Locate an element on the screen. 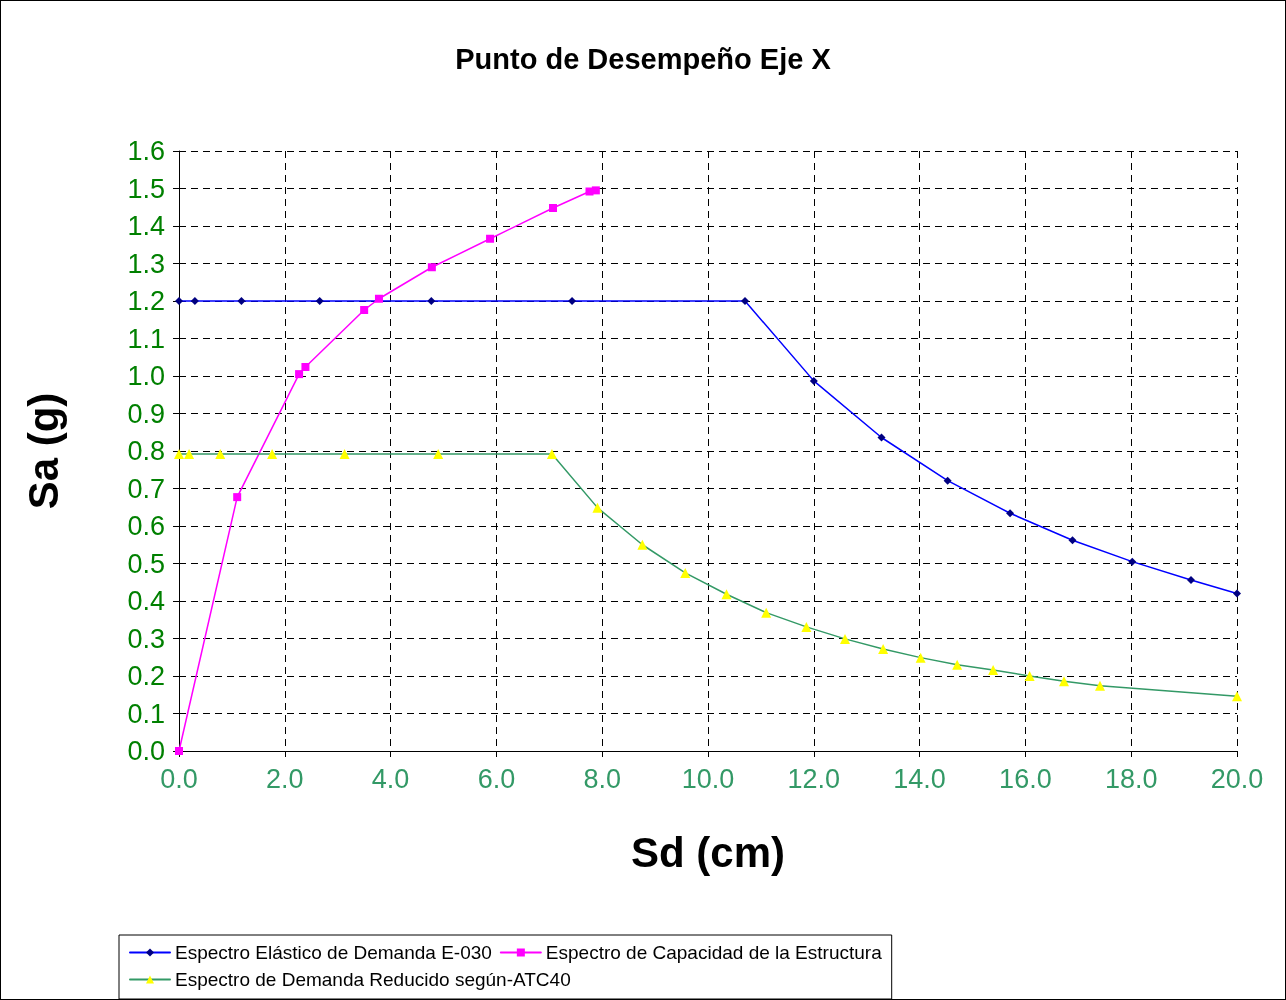 The width and height of the screenshot is (1286, 1000). x-tick-label: 8.0 is located at coordinates (602, 778).